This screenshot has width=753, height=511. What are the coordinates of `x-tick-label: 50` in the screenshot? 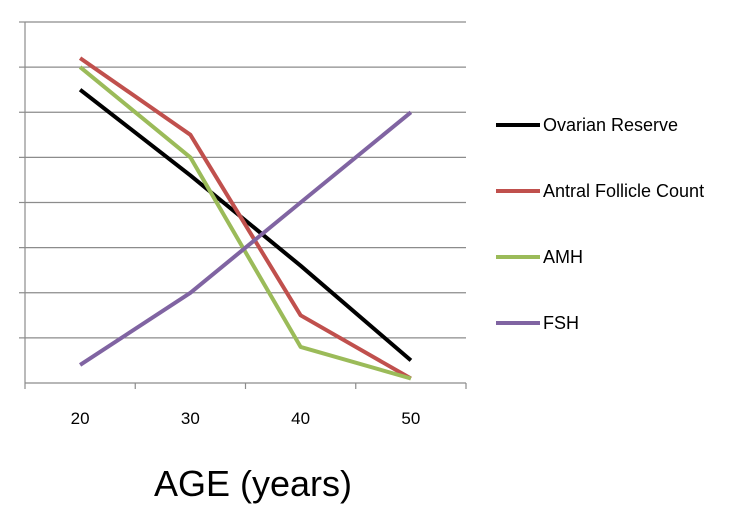 It's located at (410, 418).